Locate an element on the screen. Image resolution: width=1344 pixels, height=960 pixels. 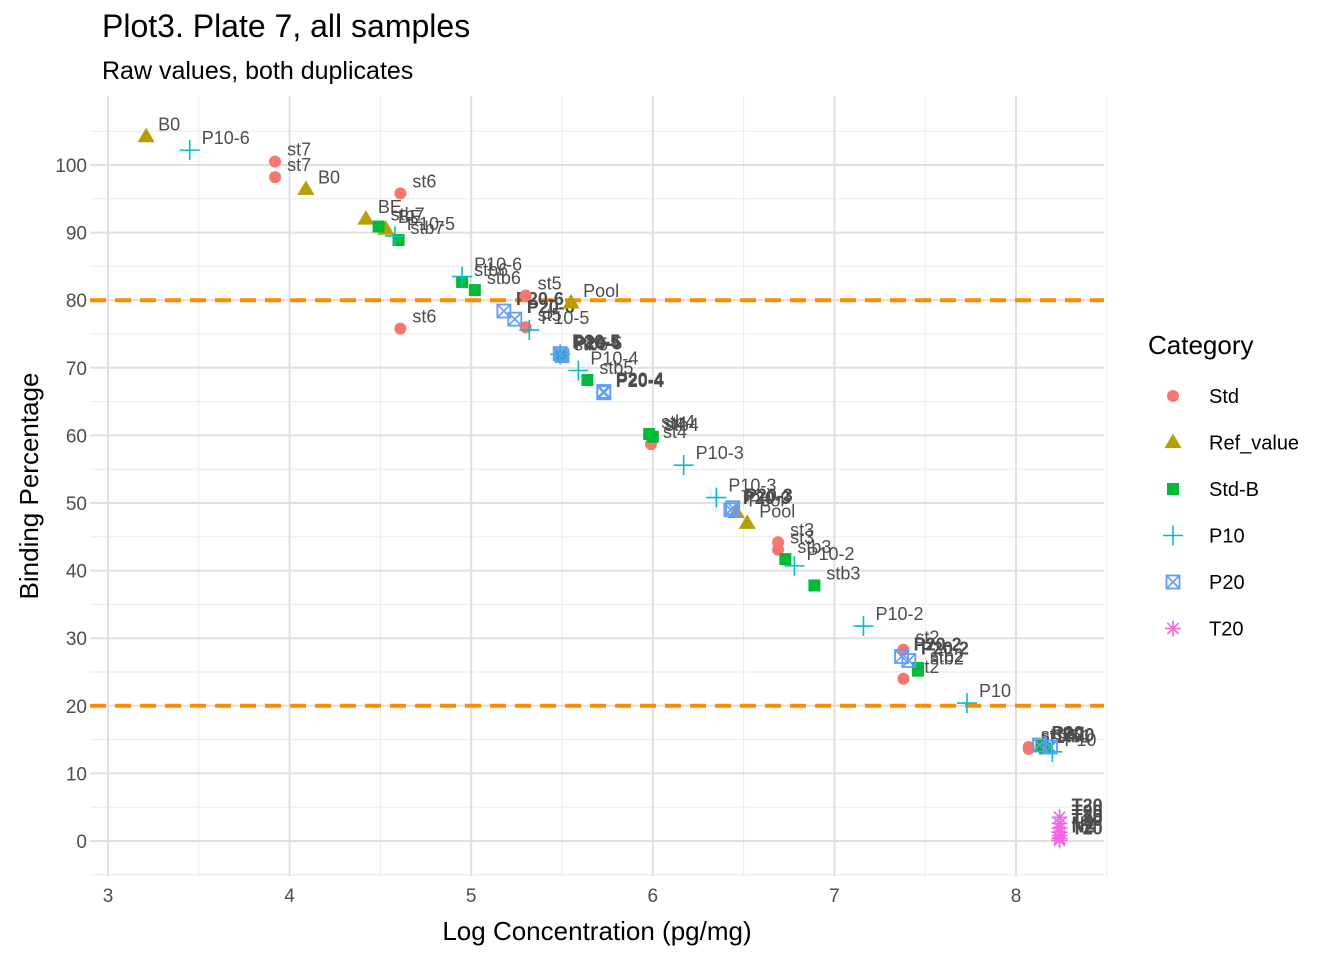
x-tick-label: 5 is located at coordinates (471, 896).